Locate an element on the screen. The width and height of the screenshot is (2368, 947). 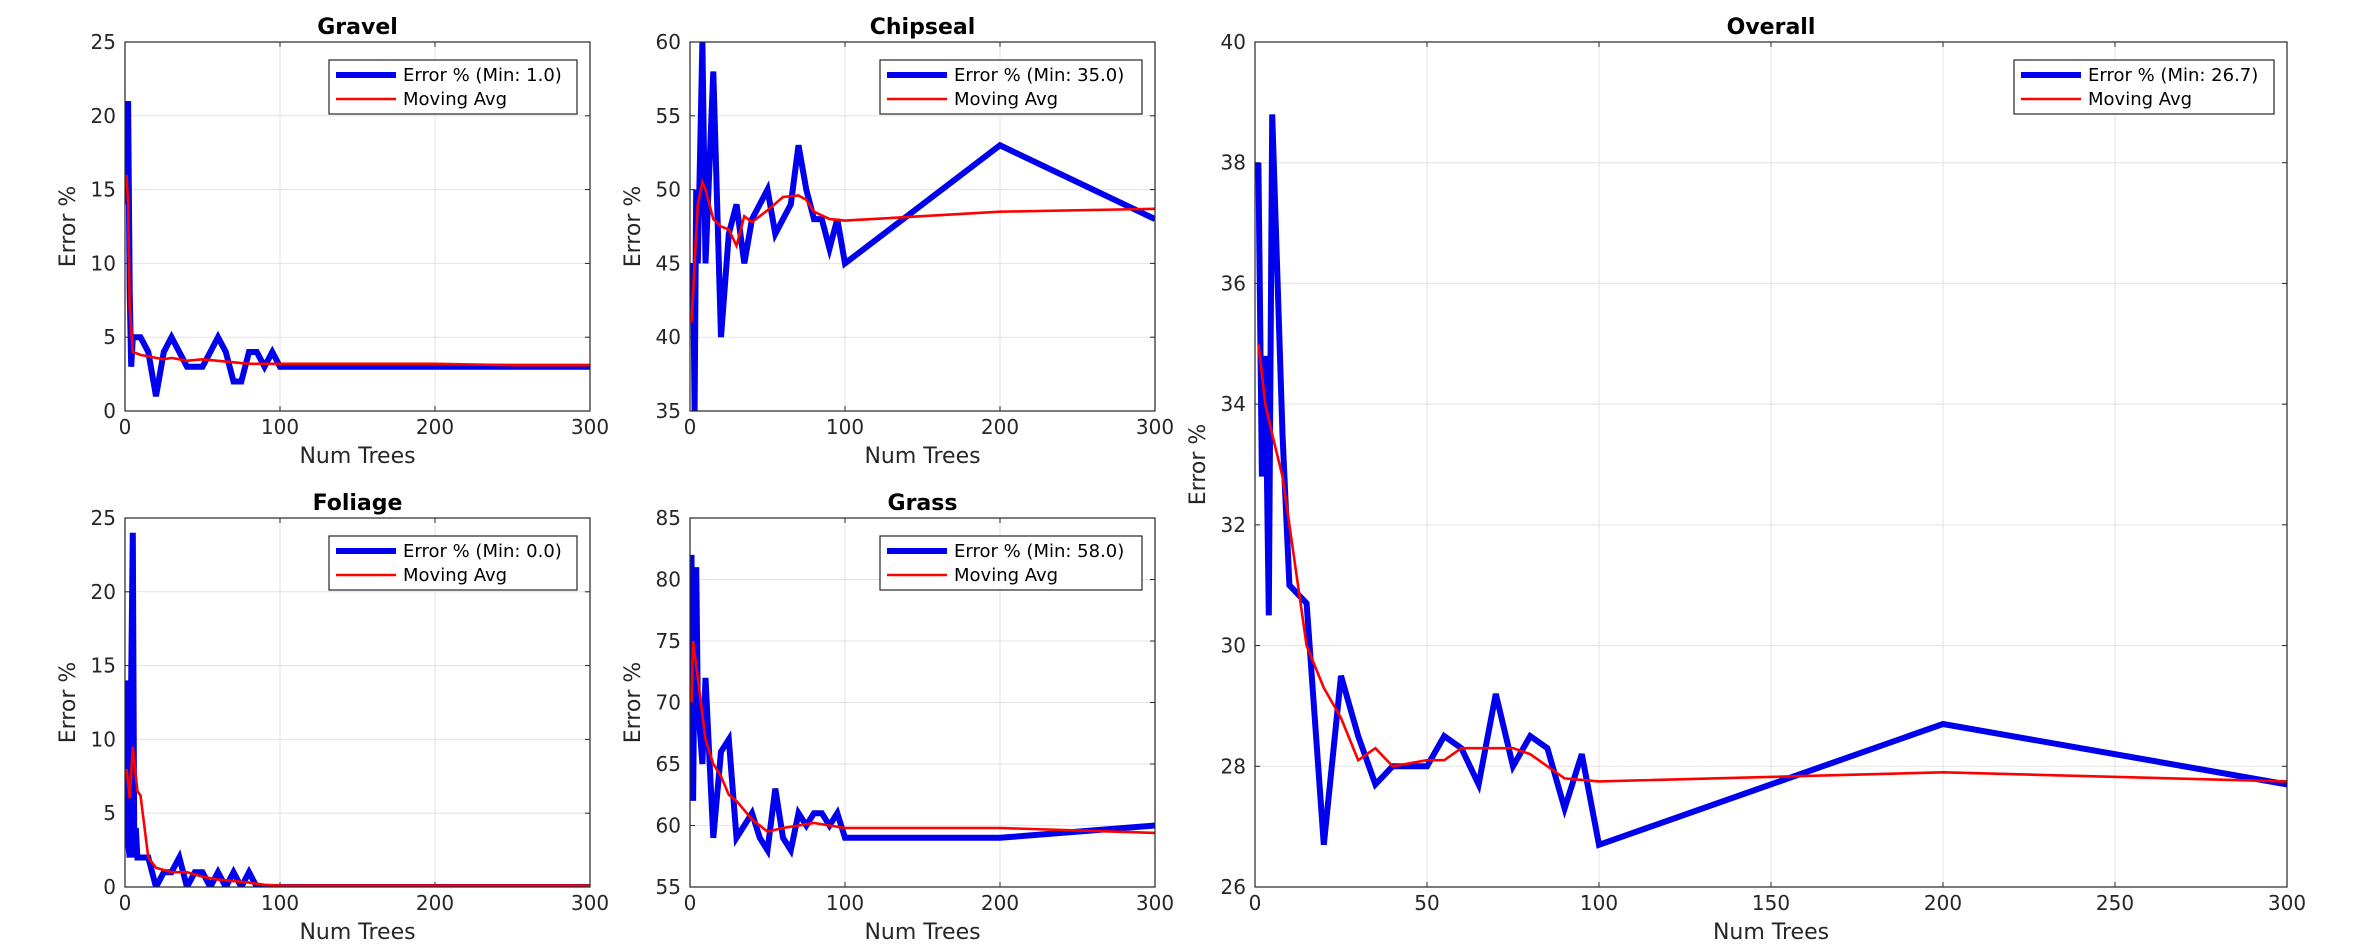
y-tick-label: 36 is located at coordinates (1233, 283).